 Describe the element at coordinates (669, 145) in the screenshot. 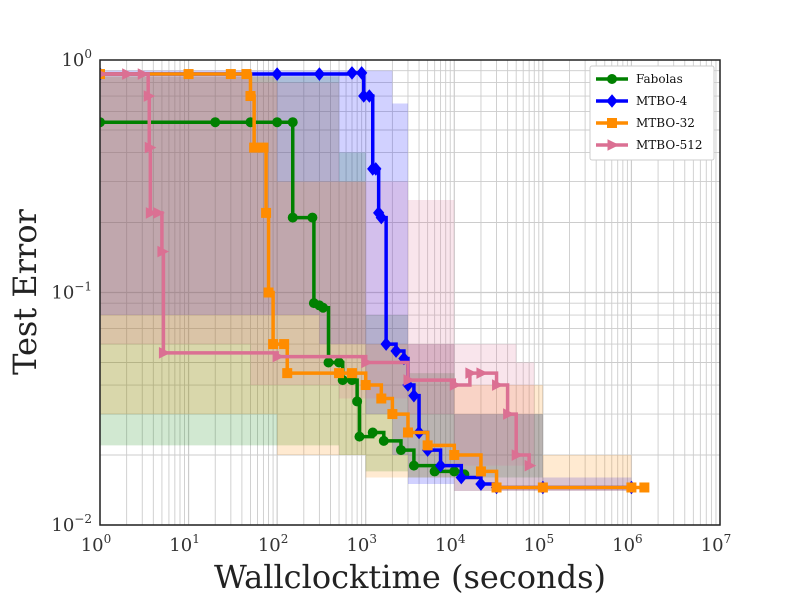

I see `legend-label: MTBO-512` at that location.